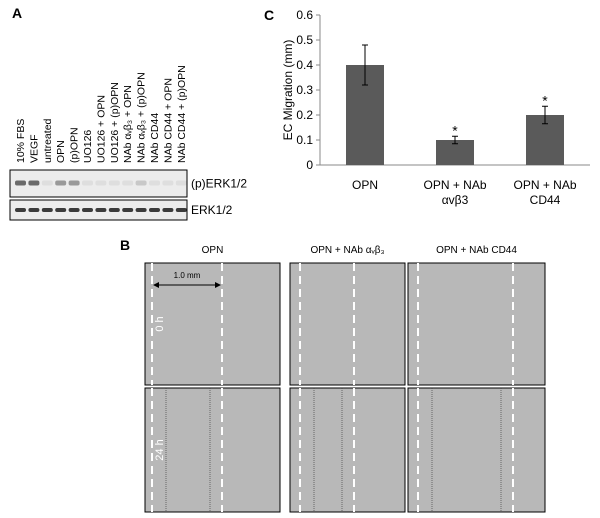  I want to click on lane-label: untreated, so click(48, 140).